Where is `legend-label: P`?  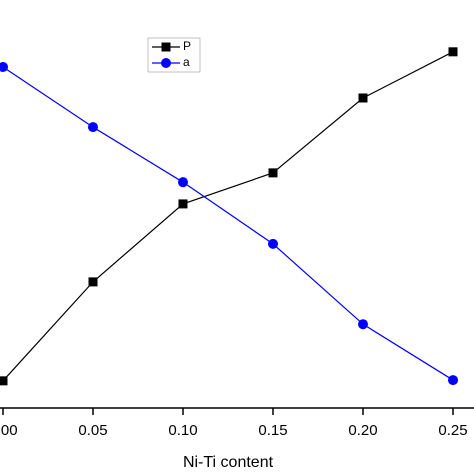 legend-label: P is located at coordinates (187, 46).